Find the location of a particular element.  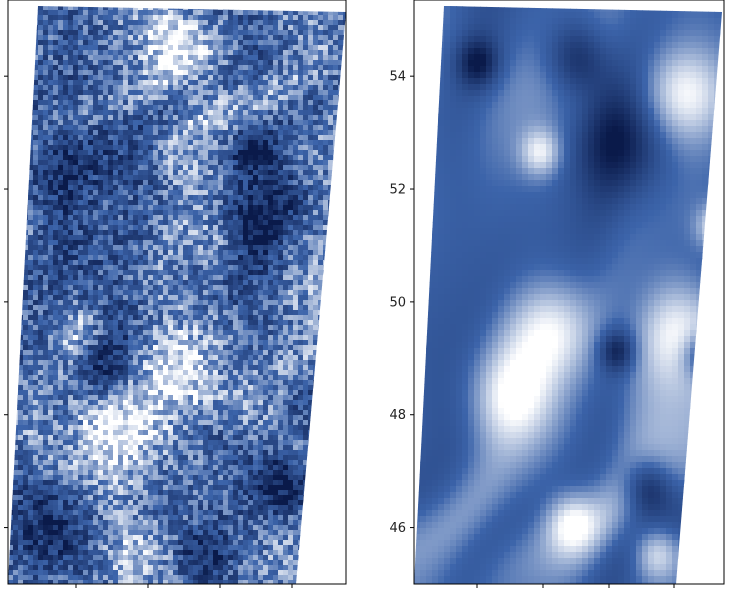

y-tick-label: 46 is located at coordinates (397, 528).